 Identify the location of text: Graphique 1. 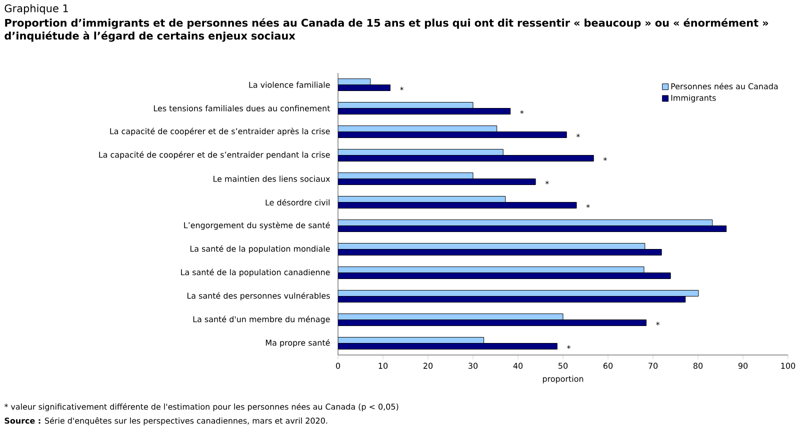
(36, 9).